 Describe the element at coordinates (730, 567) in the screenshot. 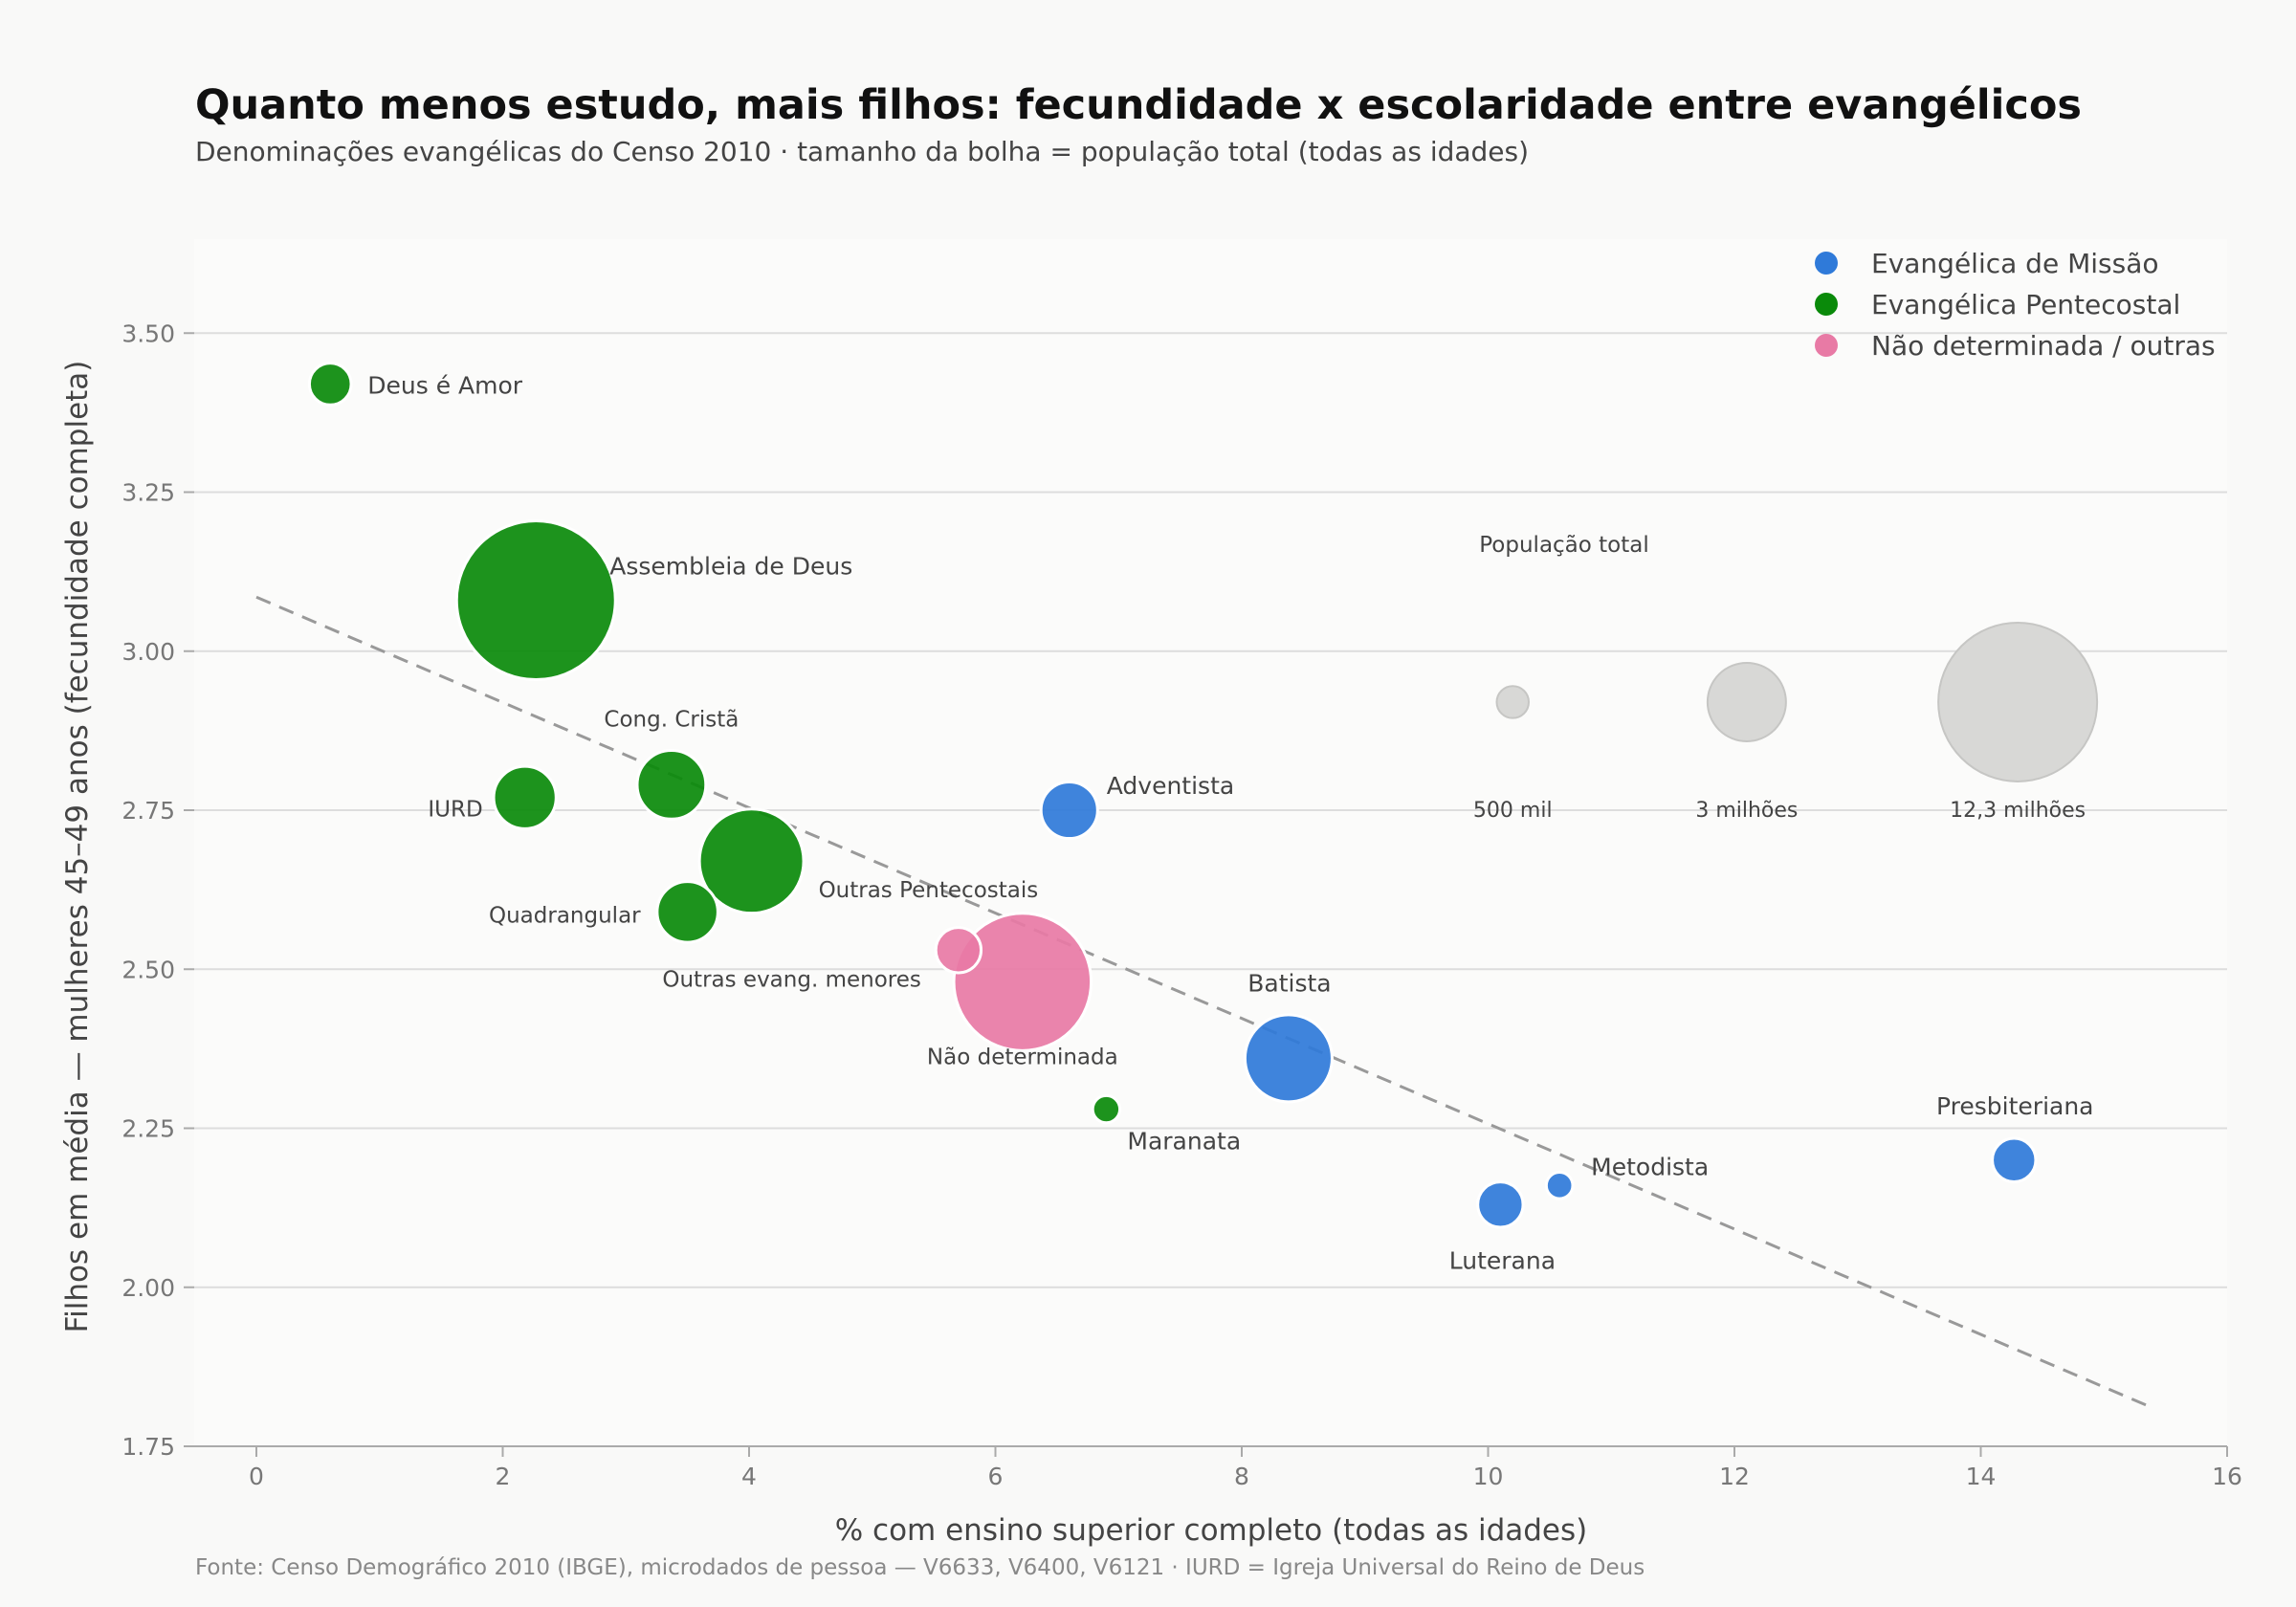

I see `point-label-assembleia-de-deus: Assembleia de Deus` at that location.